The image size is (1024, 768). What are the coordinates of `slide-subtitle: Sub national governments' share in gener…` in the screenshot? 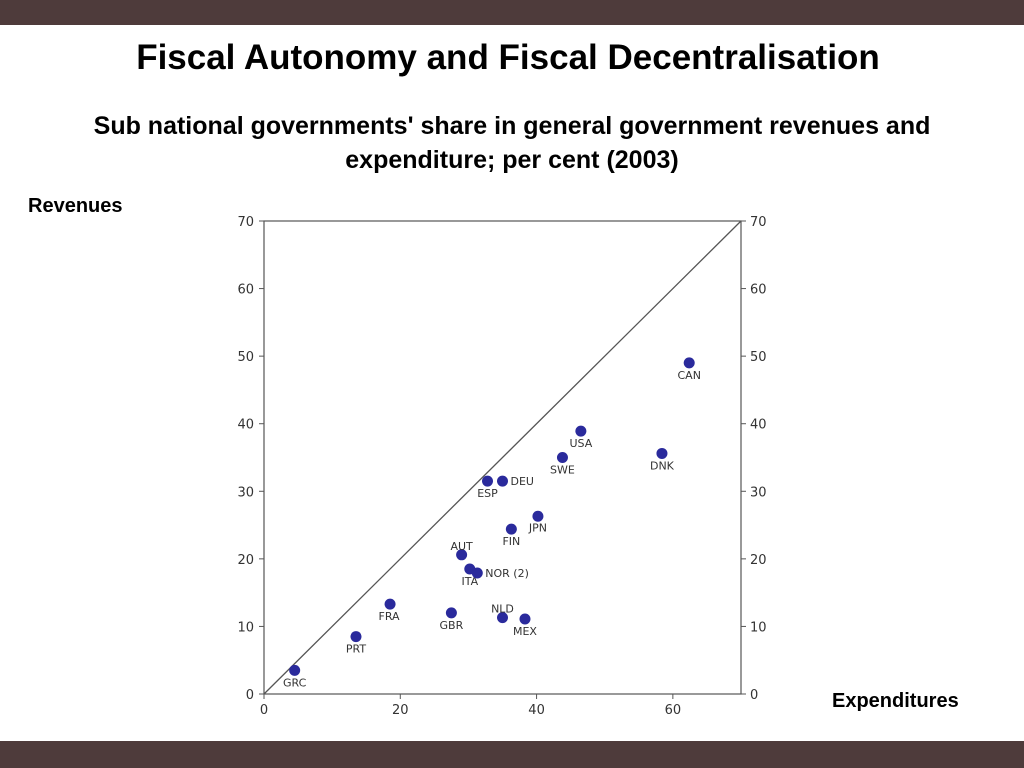 It's located at (512, 143).